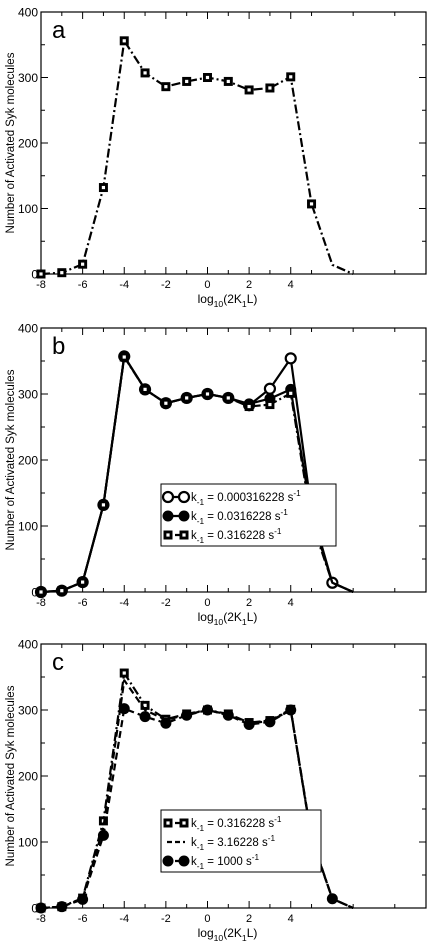  What do you see at coordinates (252, 617) in the screenshot?
I see `x-axis-label-part: L)` at bounding box center [252, 617].